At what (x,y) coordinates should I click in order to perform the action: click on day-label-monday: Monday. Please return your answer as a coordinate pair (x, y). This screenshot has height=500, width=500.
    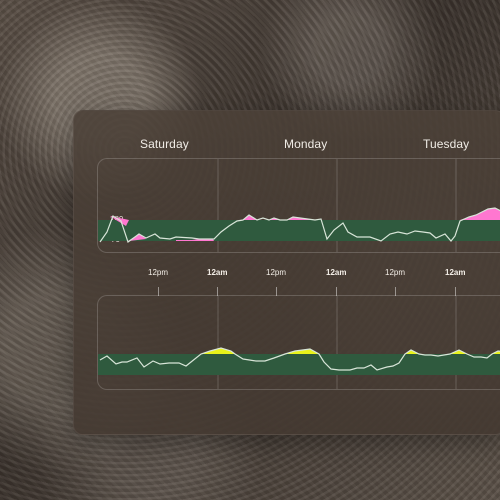
    Looking at the image, I should click on (306, 144).